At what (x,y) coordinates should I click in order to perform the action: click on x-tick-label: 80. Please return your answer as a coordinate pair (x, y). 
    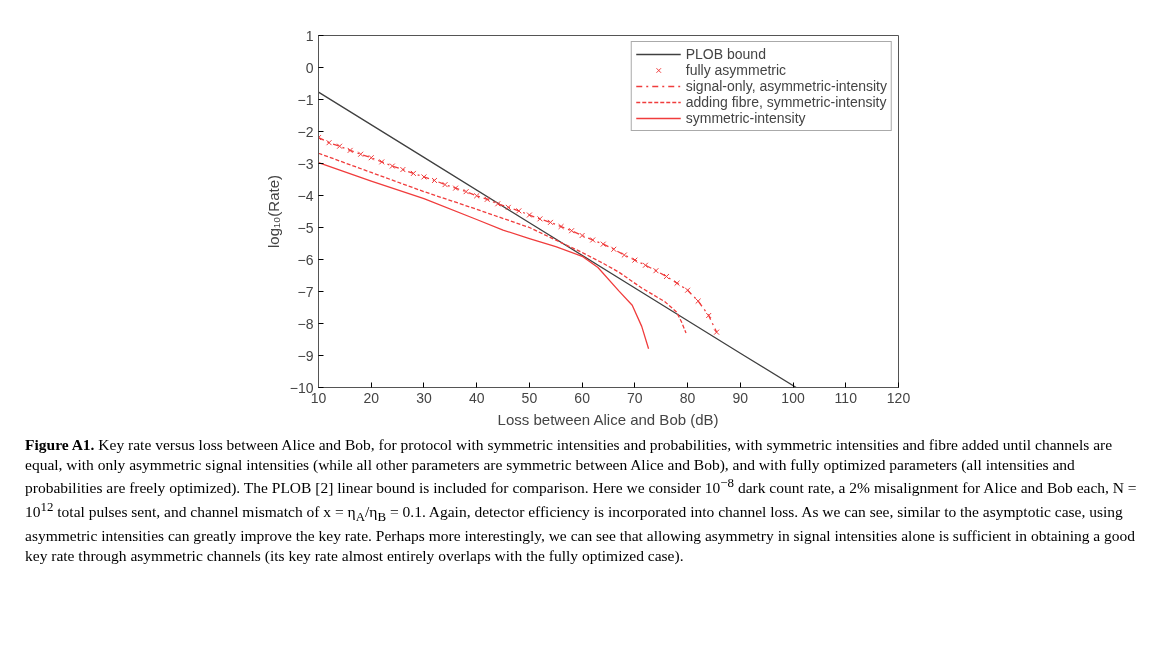
    Looking at the image, I should click on (687, 397).